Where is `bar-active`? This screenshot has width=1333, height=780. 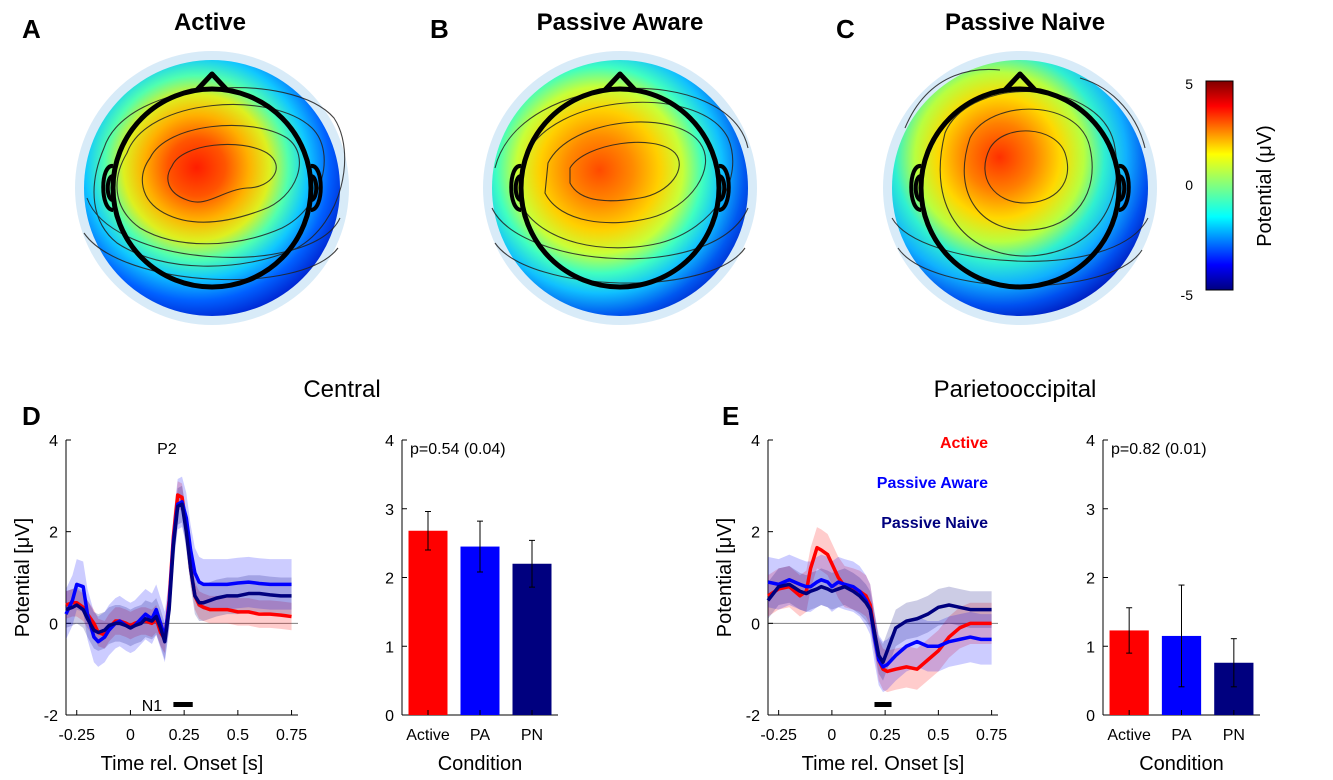
bar-active is located at coordinates (428, 622).